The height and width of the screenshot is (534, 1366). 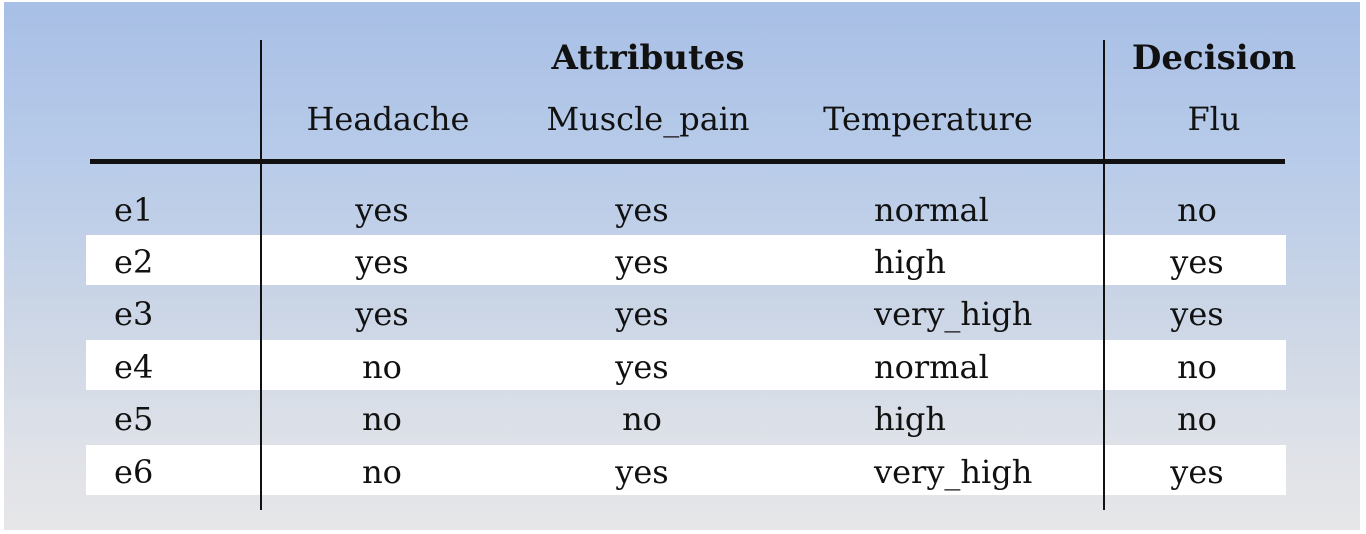 What do you see at coordinates (134, 419) in the screenshot?
I see `row-id-cell: e5` at bounding box center [134, 419].